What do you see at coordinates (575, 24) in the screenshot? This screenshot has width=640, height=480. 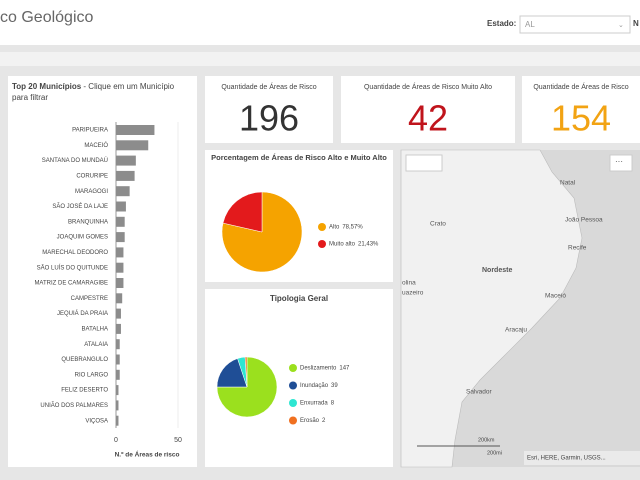 I see `state-select` at bounding box center [575, 24].